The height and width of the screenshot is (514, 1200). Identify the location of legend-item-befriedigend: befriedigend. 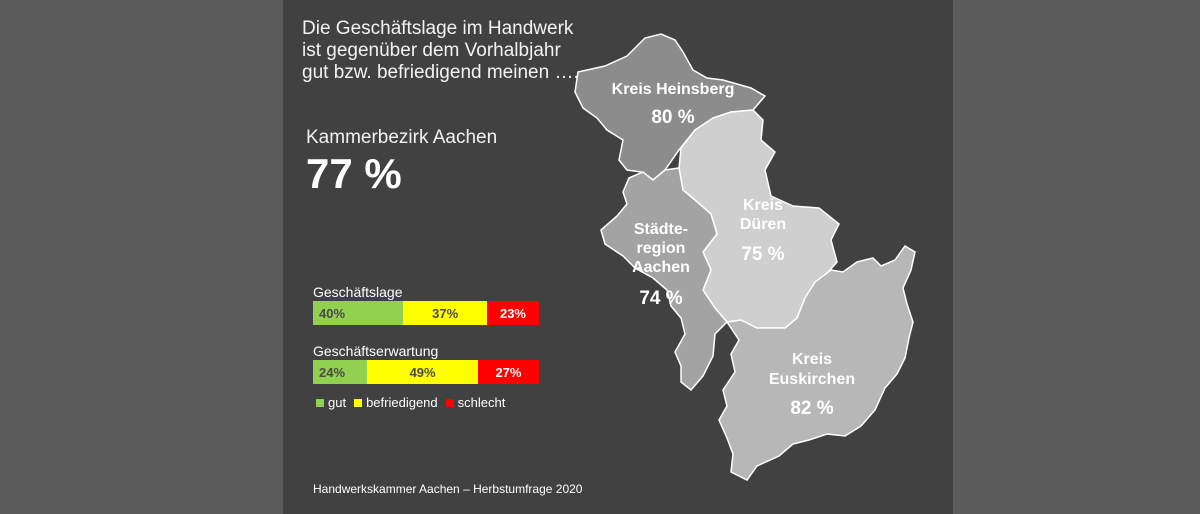
(396, 402).